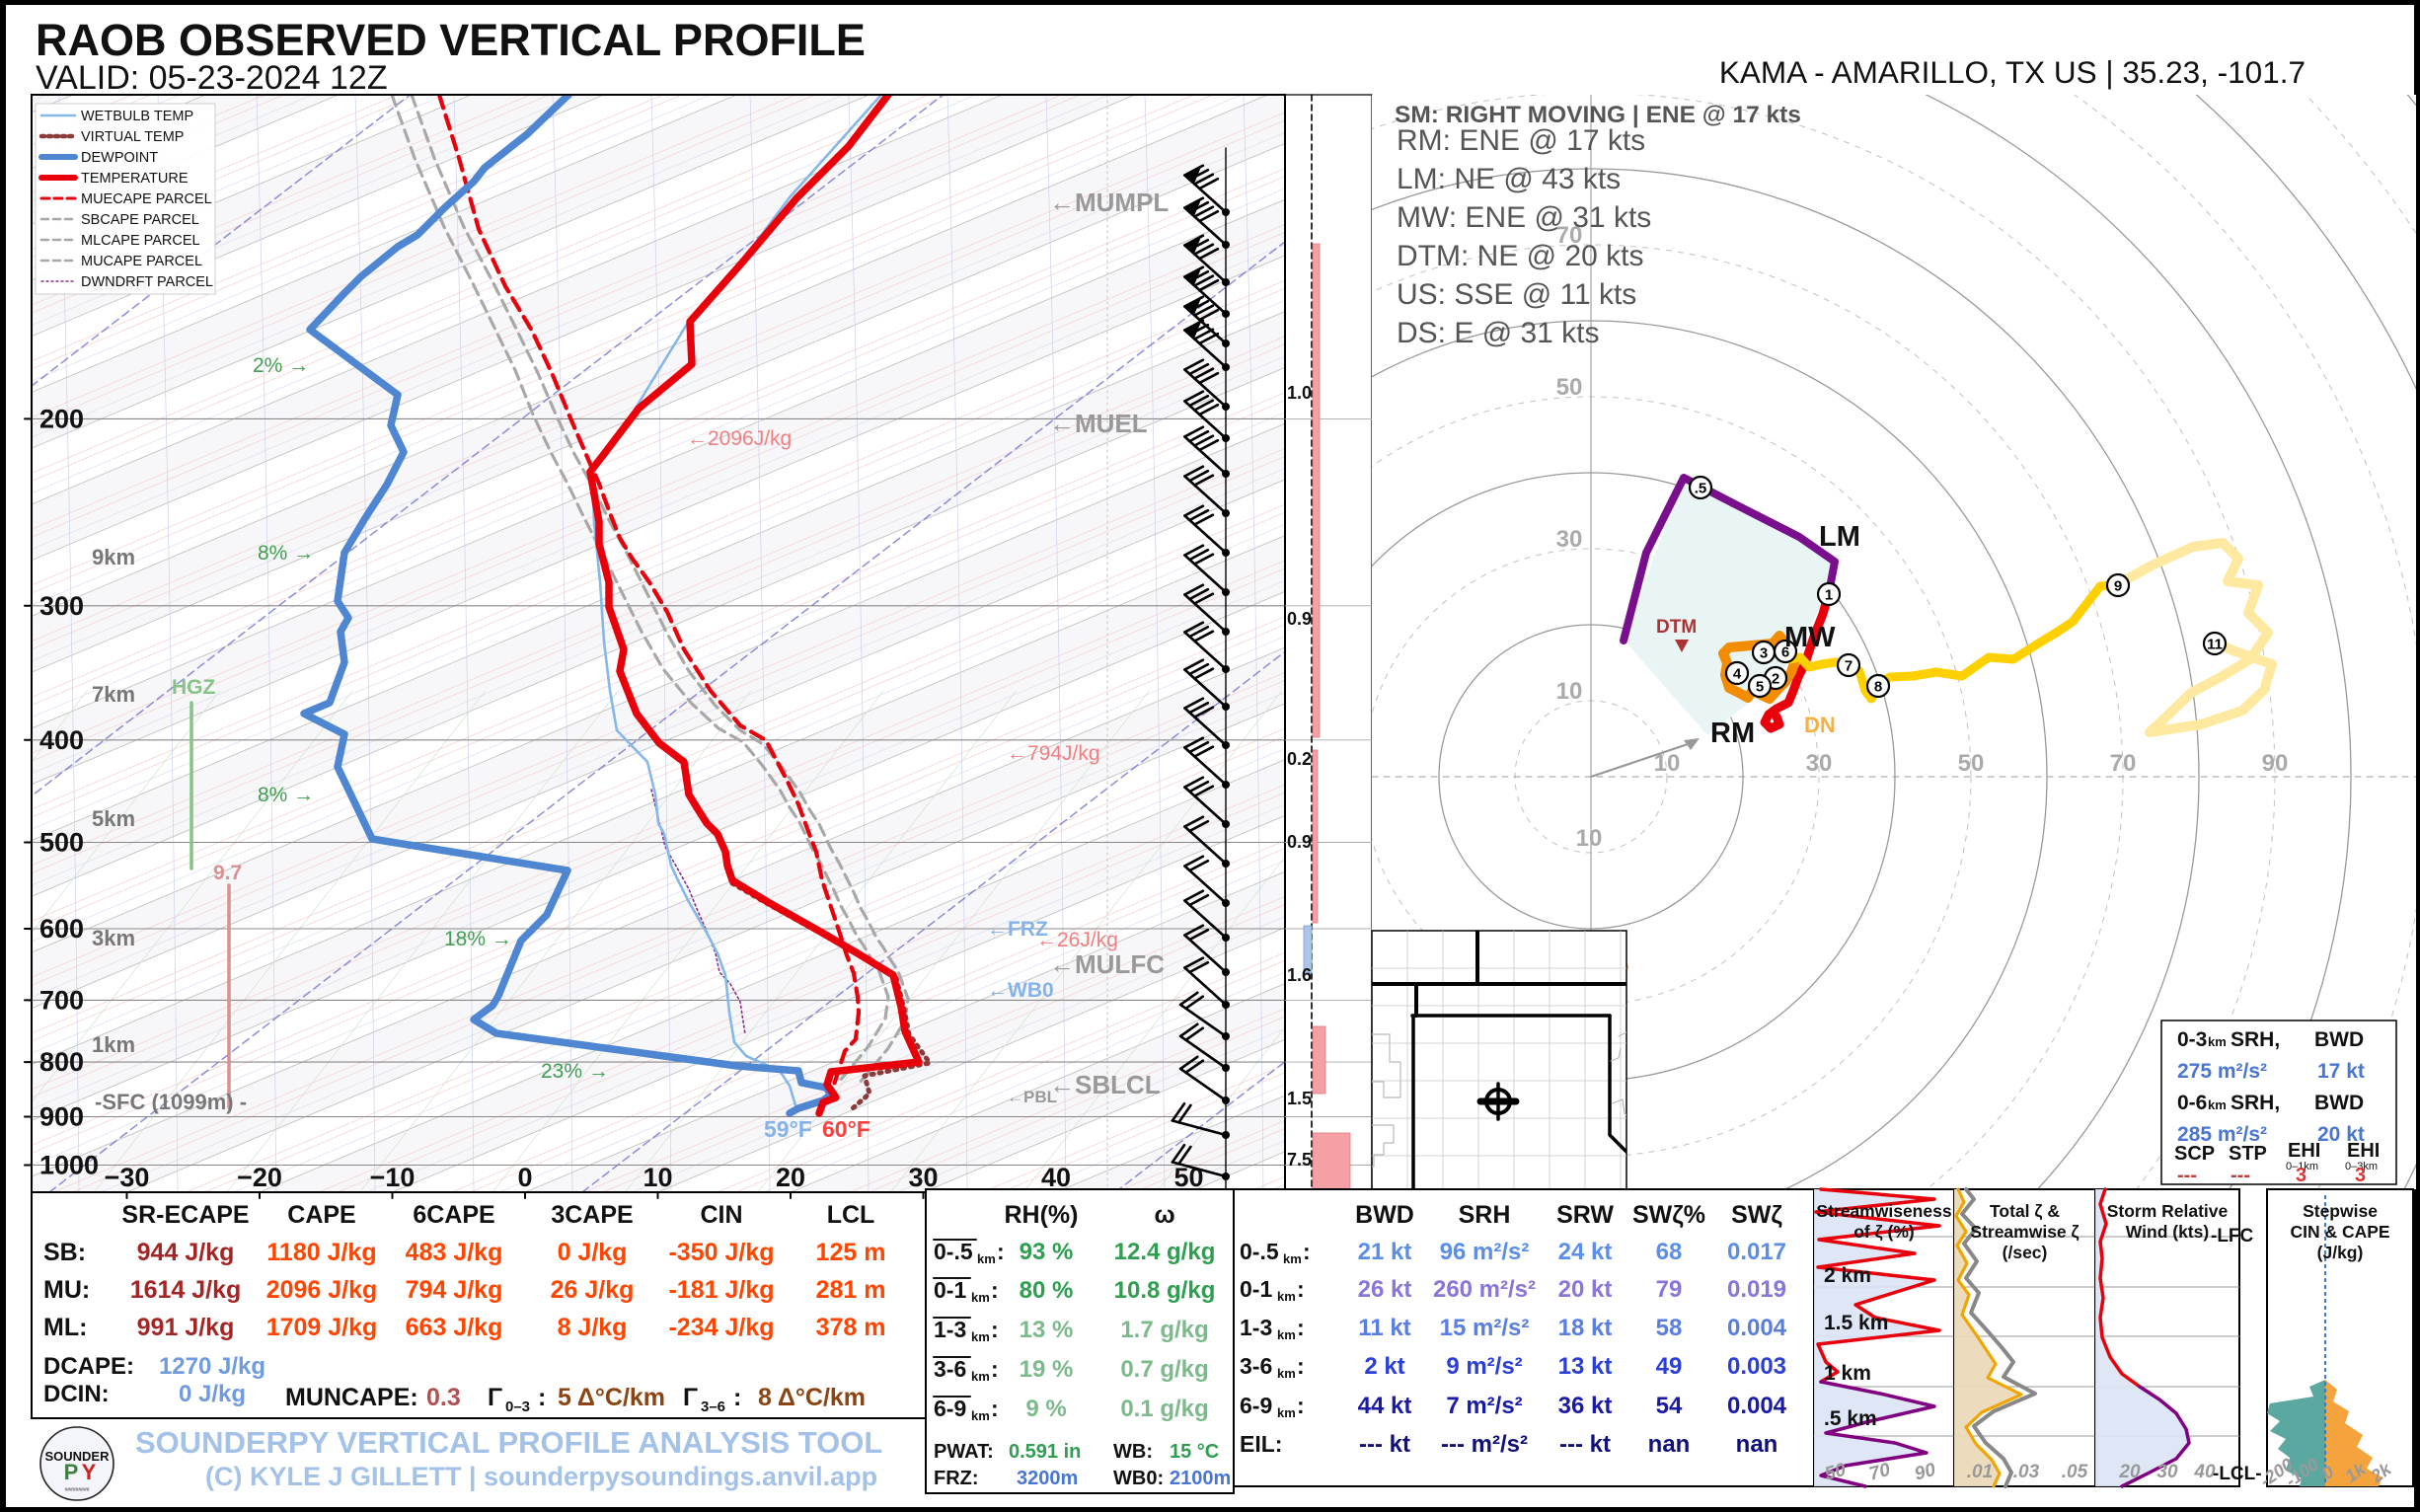  I want to click on svg-text: 125 m, so click(851, 1252).